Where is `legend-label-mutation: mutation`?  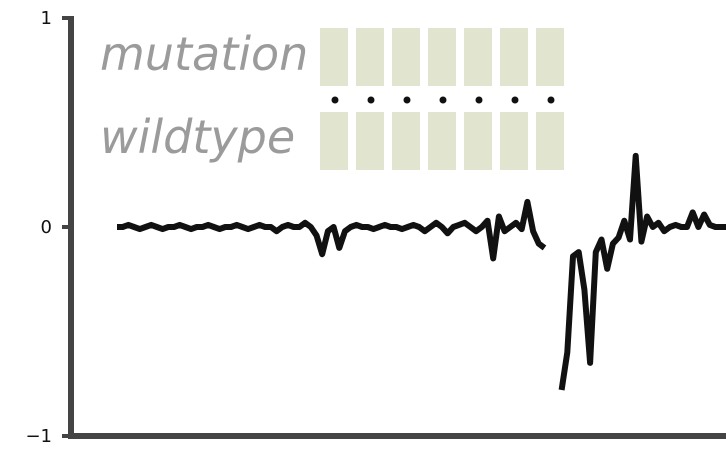 legend-label-mutation: mutation is located at coordinates (204, 54).